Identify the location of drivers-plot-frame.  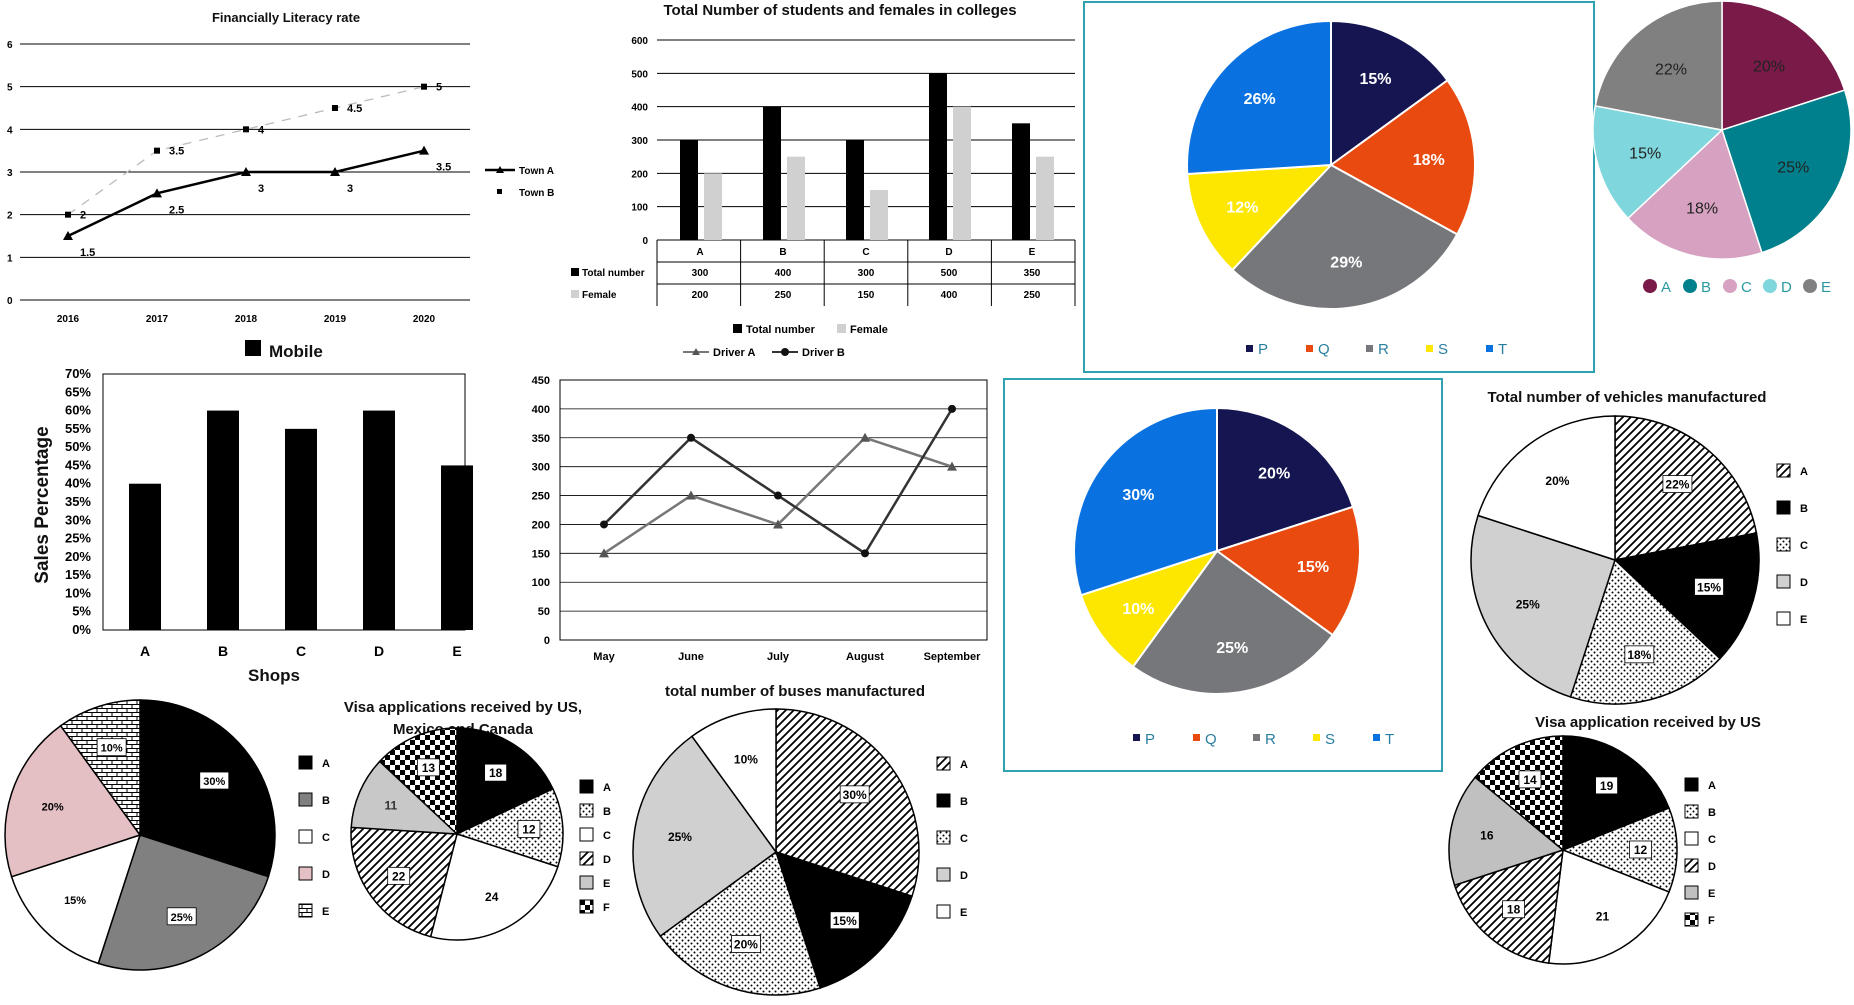
(773, 510).